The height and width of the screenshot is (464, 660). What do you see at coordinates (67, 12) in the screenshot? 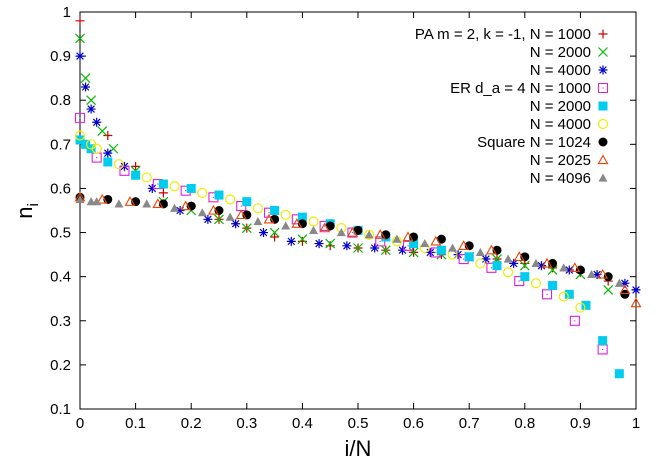
I see `y-tick-label: 1` at bounding box center [67, 12].